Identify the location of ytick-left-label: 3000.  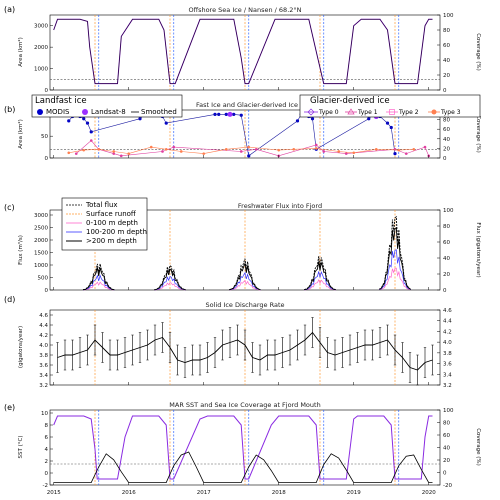
(41, 216).